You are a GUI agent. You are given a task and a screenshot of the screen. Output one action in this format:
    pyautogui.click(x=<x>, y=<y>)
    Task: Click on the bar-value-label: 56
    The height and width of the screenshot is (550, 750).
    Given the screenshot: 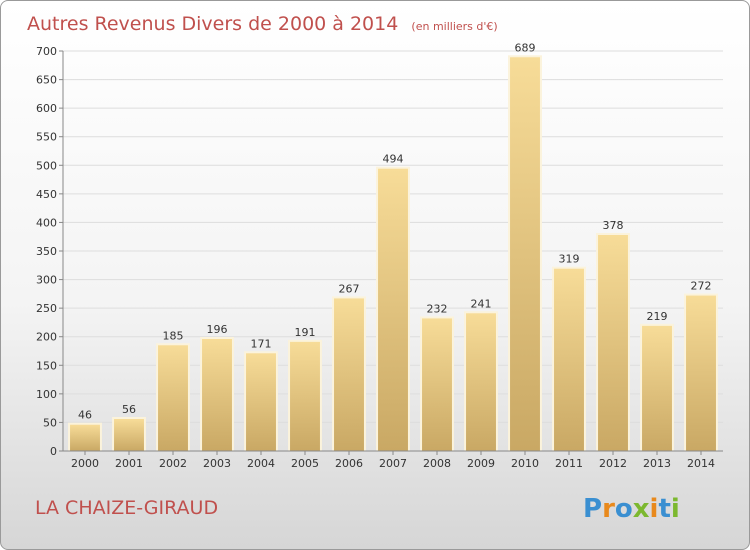 What is the action you would take?
    pyautogui.click(x=129, y=409)
    